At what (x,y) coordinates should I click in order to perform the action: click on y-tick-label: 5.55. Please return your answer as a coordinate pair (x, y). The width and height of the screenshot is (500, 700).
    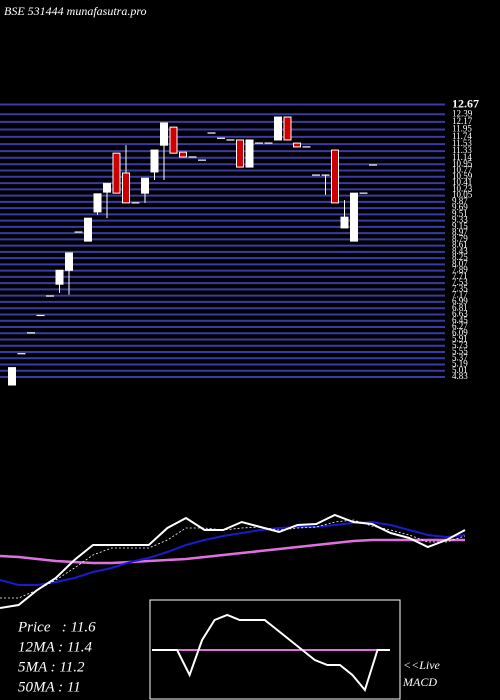
    Looking at the image, I should click on (460, 351).